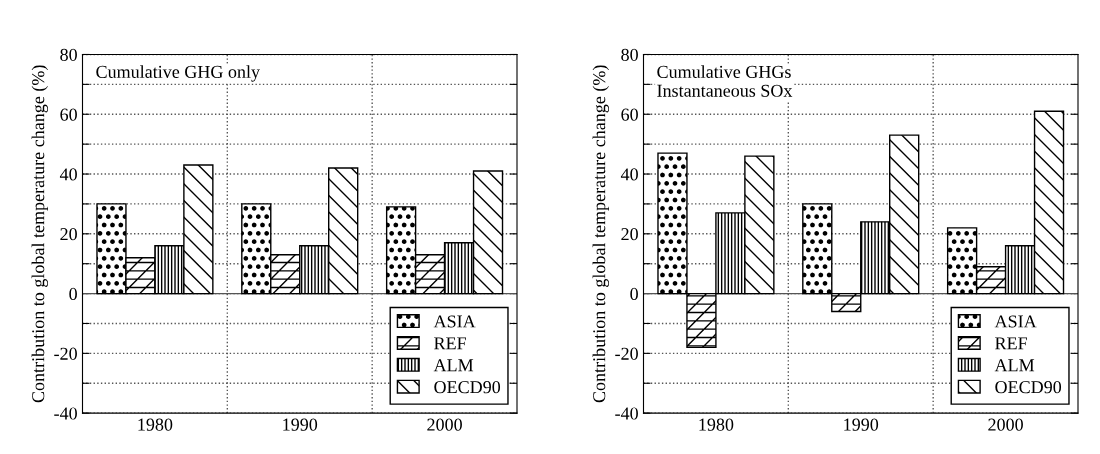 The height and width of the screenshot is (454, 1100). What do you see at coordinates (725, 81) in the screenshot?
I see `text: Cumulative GHGs Instantaneous SOx` at bounding box center [725, 81].